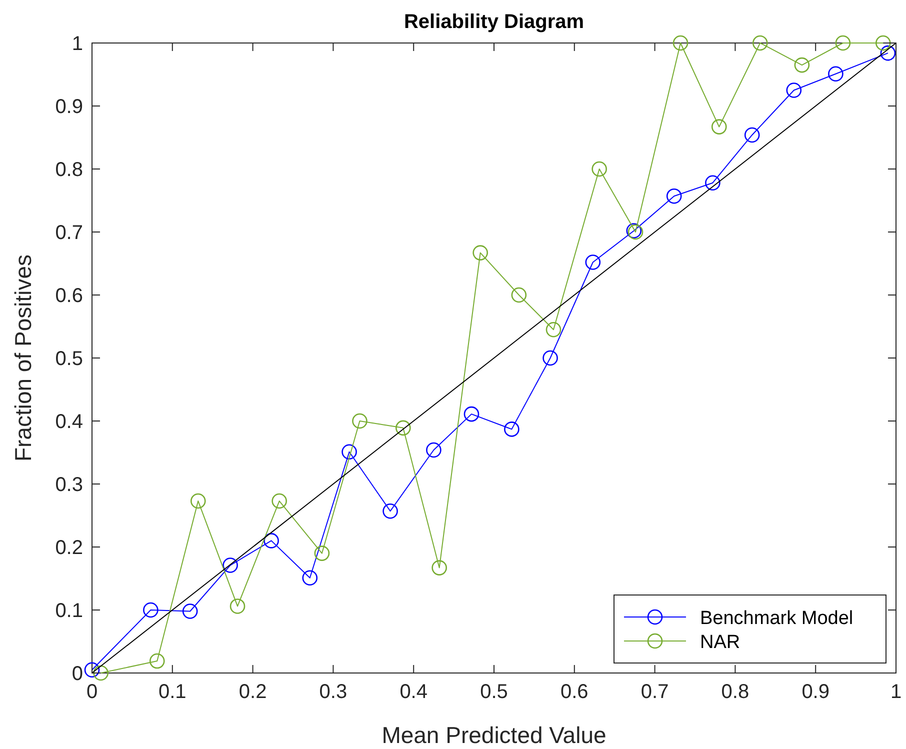 This screenshot has height=749, width=906. I want to click on x-tick-label: 0.3, so click(333, 692).